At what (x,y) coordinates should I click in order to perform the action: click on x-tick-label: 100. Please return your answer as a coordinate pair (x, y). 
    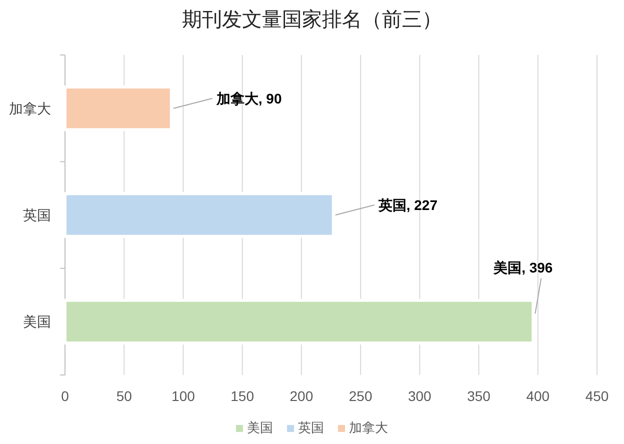
    Looking at the image, I should click on (184, 396).